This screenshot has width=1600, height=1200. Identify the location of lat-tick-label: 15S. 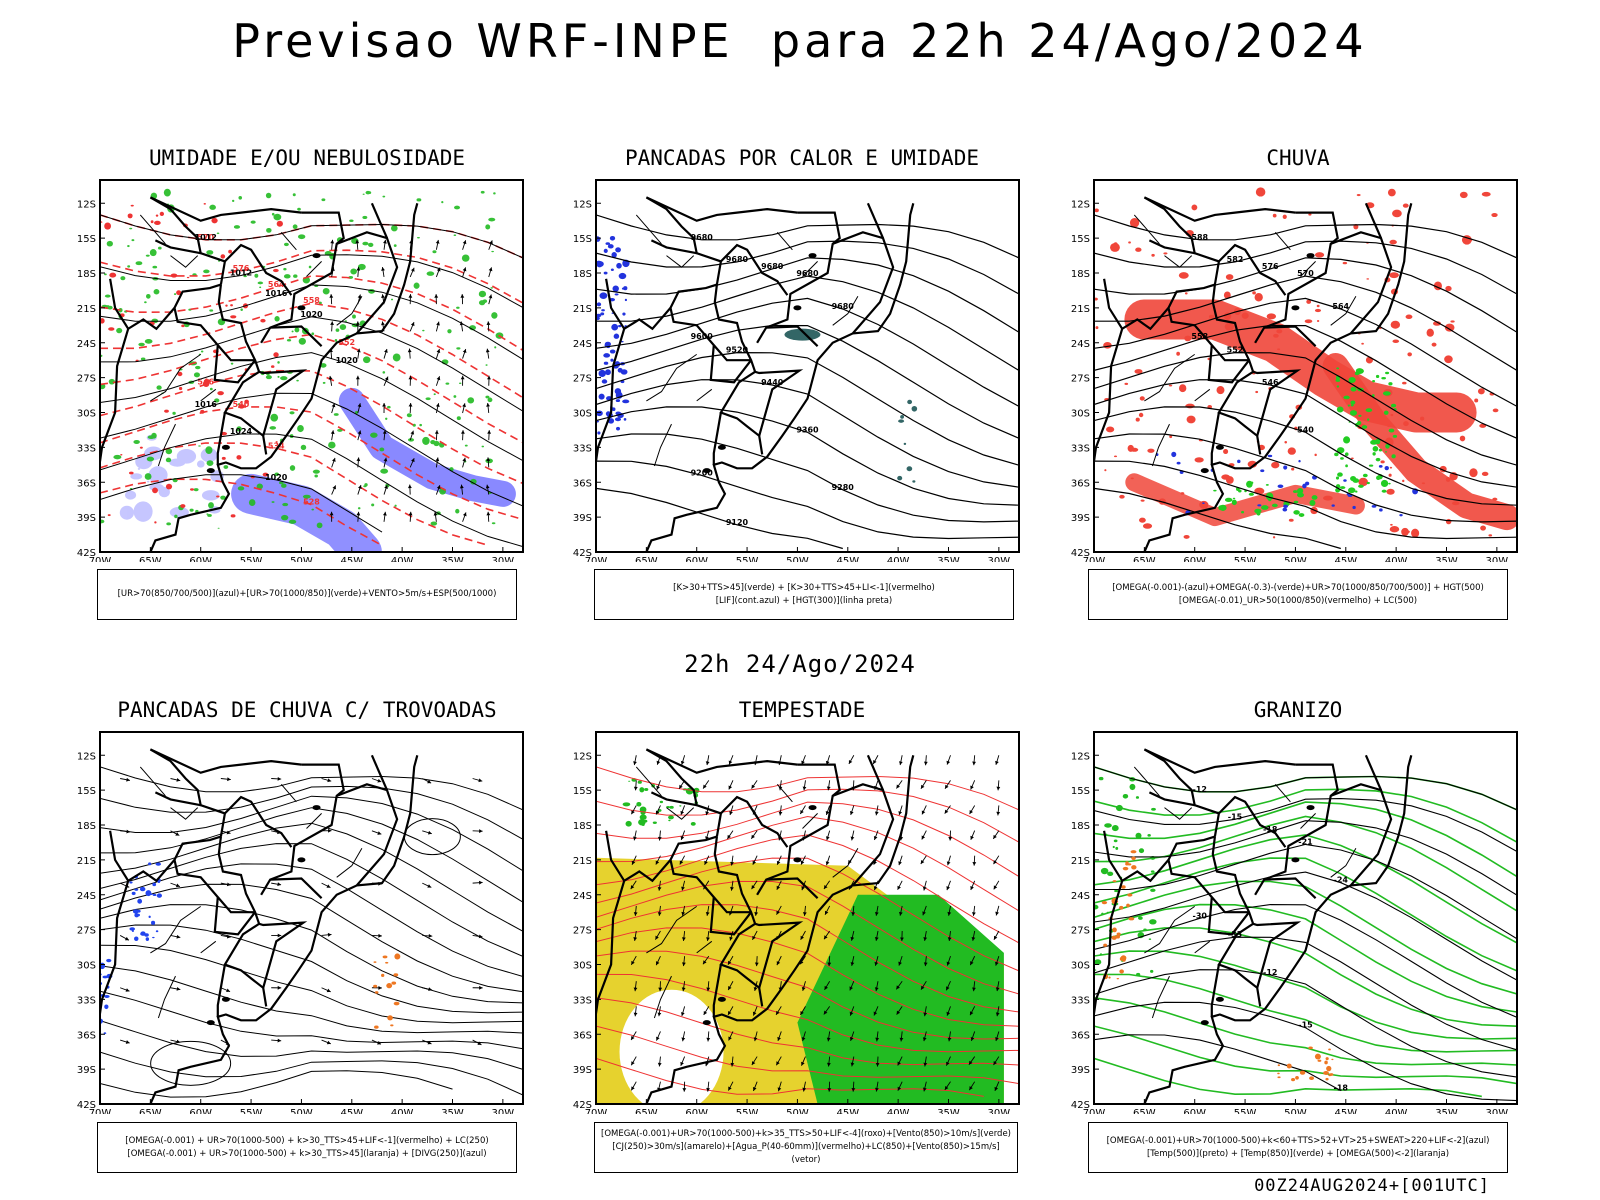
(582, 239).